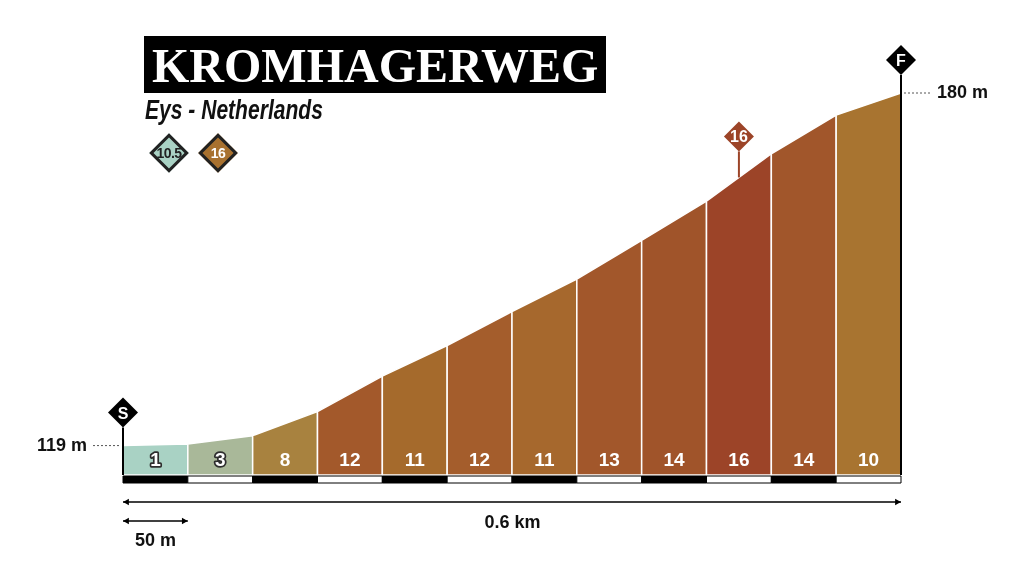  I want to click on text: 180 m, so click(963, 92).